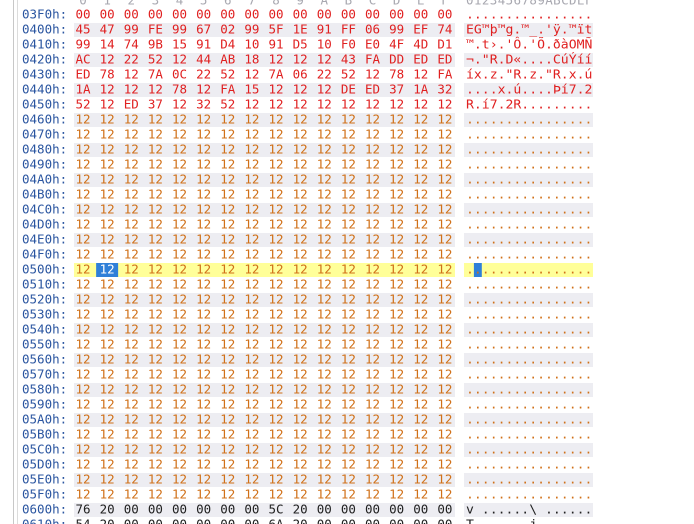 The height and width of the screenshot is (524, 694). What do you see at coordinates (444, 89) in the screenshot?
I see `byte: 32` at bounding box center [444, 89].